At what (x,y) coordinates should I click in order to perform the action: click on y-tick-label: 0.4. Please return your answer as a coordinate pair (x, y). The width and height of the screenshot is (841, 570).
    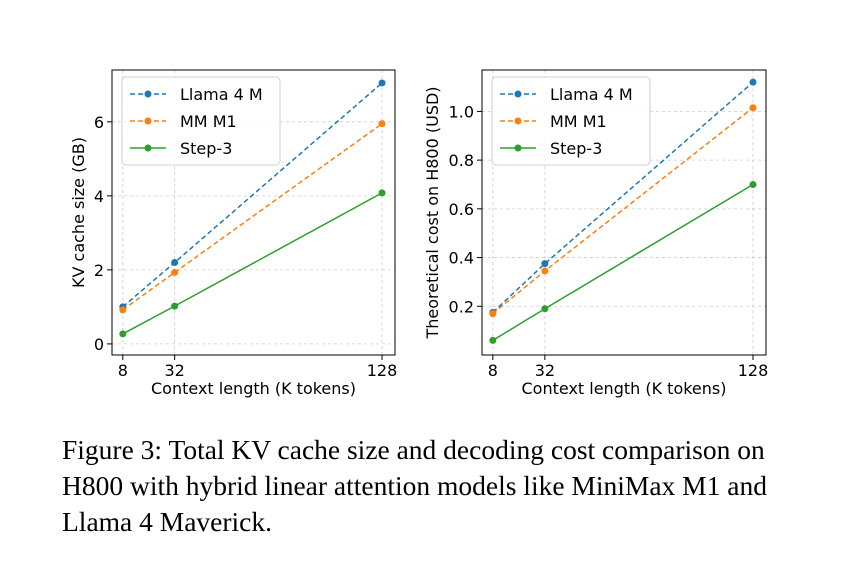
    Looking at the image, I should click on (461, 258).